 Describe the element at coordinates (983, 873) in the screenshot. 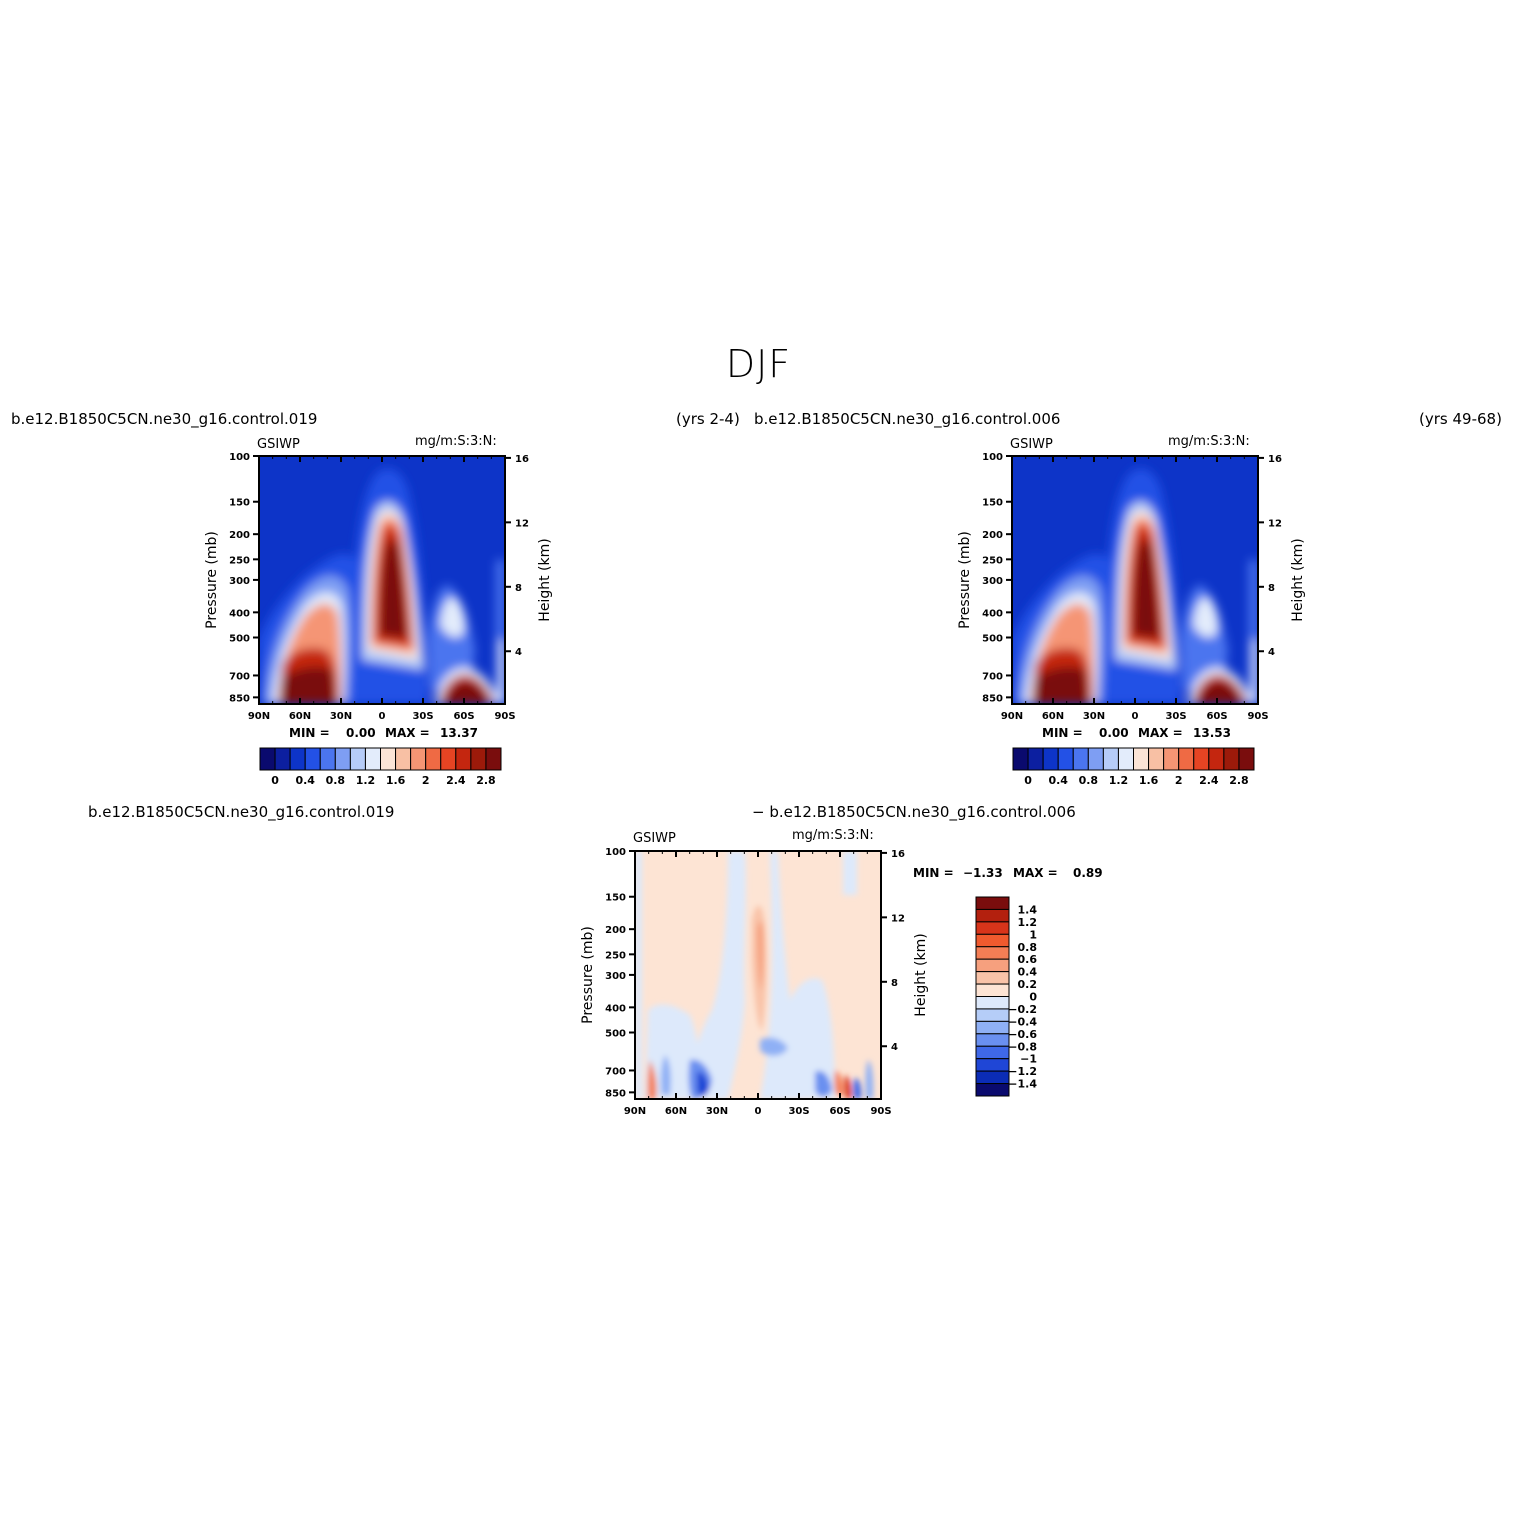

I see `panel3-min-value: −1.33` at that location.